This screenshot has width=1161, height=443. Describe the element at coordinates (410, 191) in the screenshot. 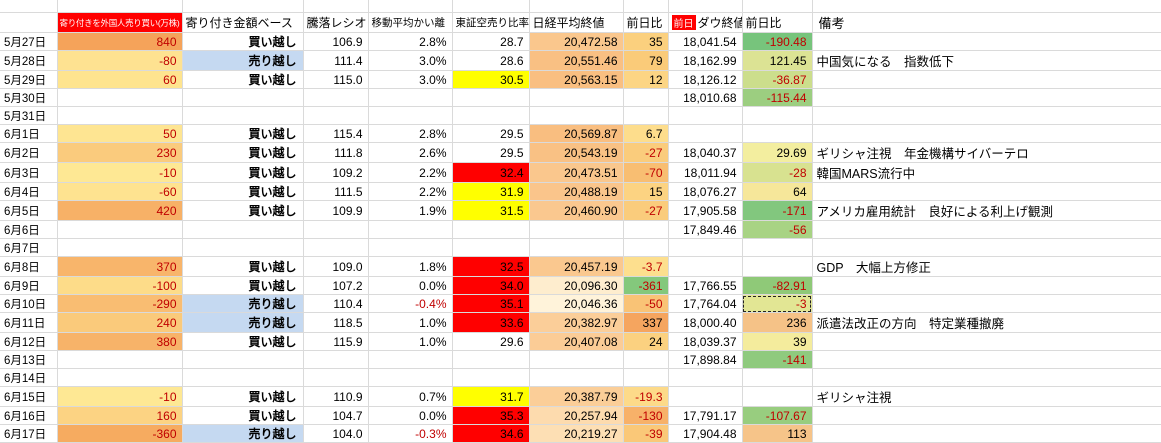

I see `cell-ma-deviation: 2.2%` at that location.